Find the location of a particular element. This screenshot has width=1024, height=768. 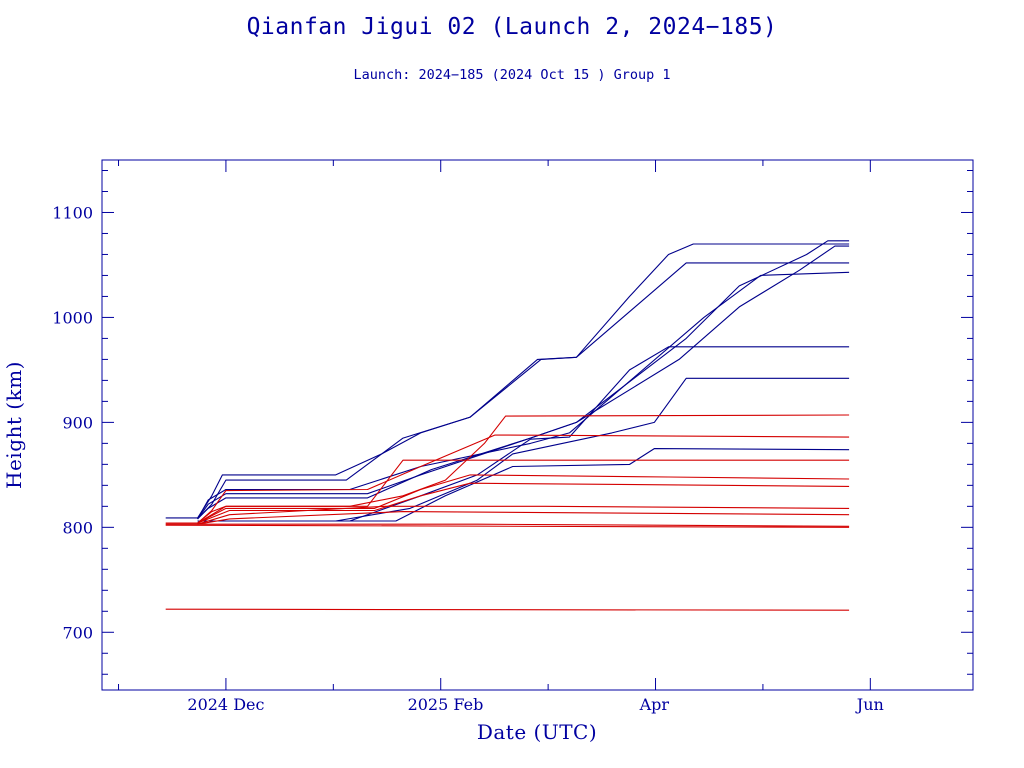

y-tick-label: 1100 is located at coordinates (72, 212).